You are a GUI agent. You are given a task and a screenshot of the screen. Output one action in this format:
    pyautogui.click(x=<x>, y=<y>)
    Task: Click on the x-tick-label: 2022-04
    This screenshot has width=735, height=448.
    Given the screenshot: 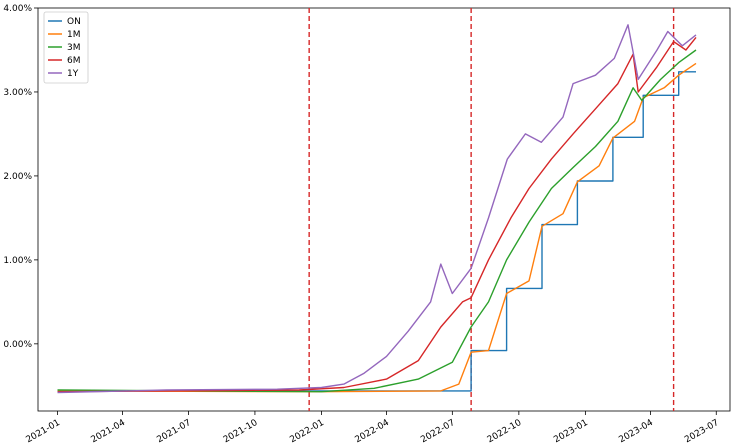 What is the action you would take?
    pyautogui.click(x=372, y=432)
    